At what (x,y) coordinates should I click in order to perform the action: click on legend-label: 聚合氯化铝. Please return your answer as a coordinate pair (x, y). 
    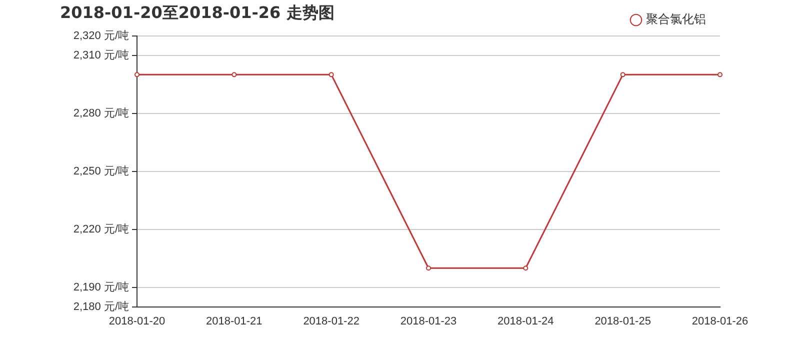
    Looking at the image, I should click on (676, 19).